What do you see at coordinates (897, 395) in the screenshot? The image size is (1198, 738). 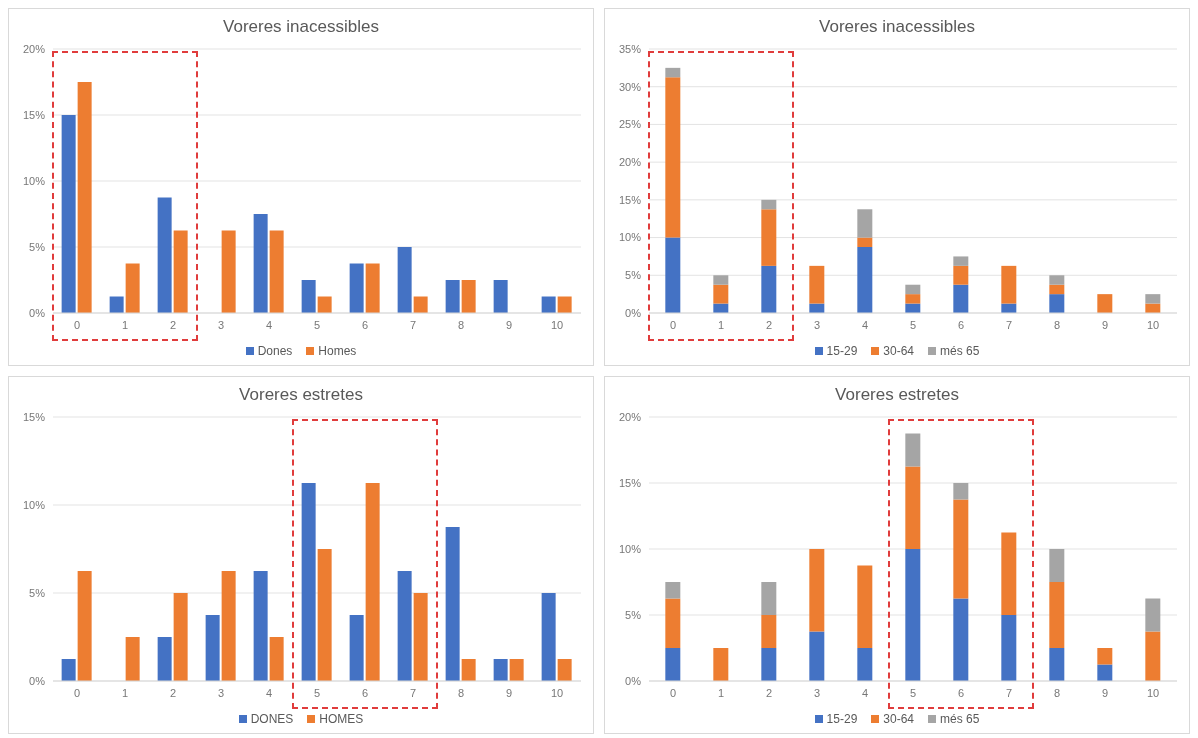 I see `chart-title: Voreres estretes` at bounding box center [897, 395].